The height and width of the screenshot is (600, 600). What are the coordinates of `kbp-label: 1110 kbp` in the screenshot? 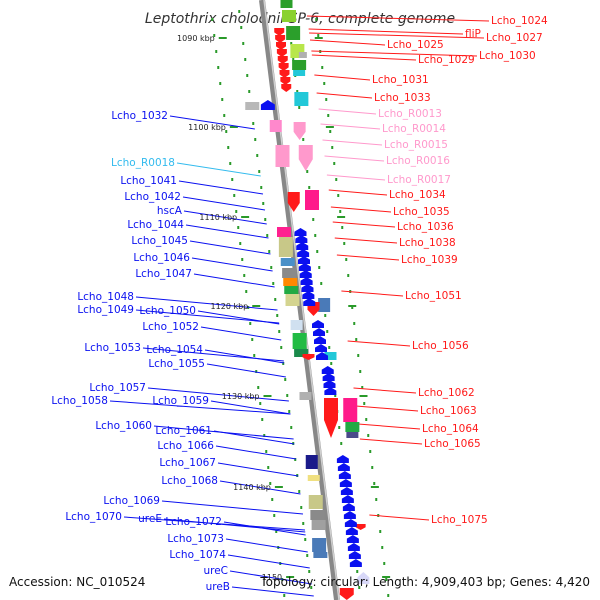 It's located at (218, 217).